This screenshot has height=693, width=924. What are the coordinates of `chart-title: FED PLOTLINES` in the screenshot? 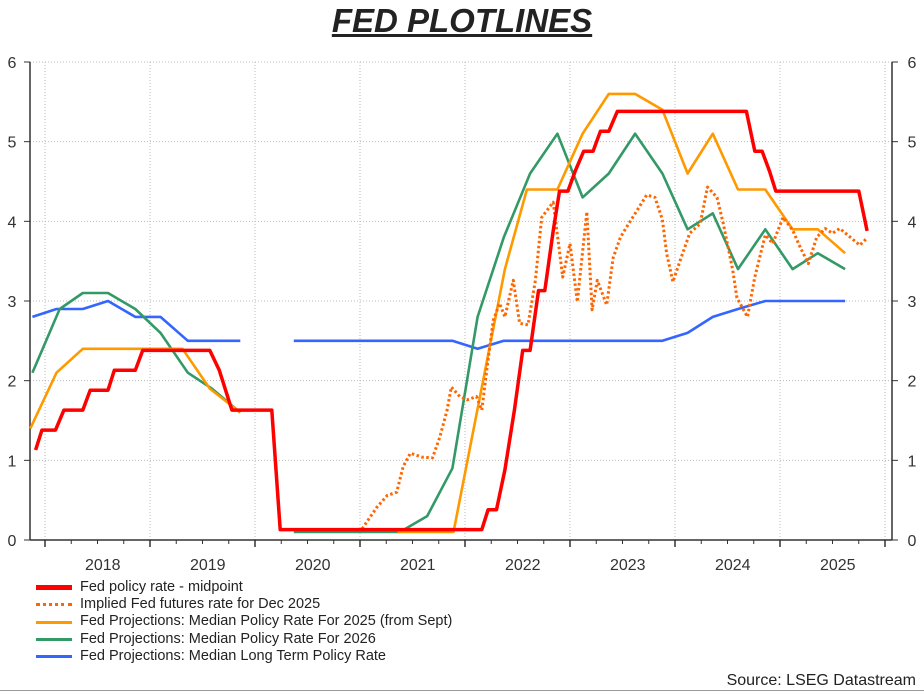 It's located at (462, 20).